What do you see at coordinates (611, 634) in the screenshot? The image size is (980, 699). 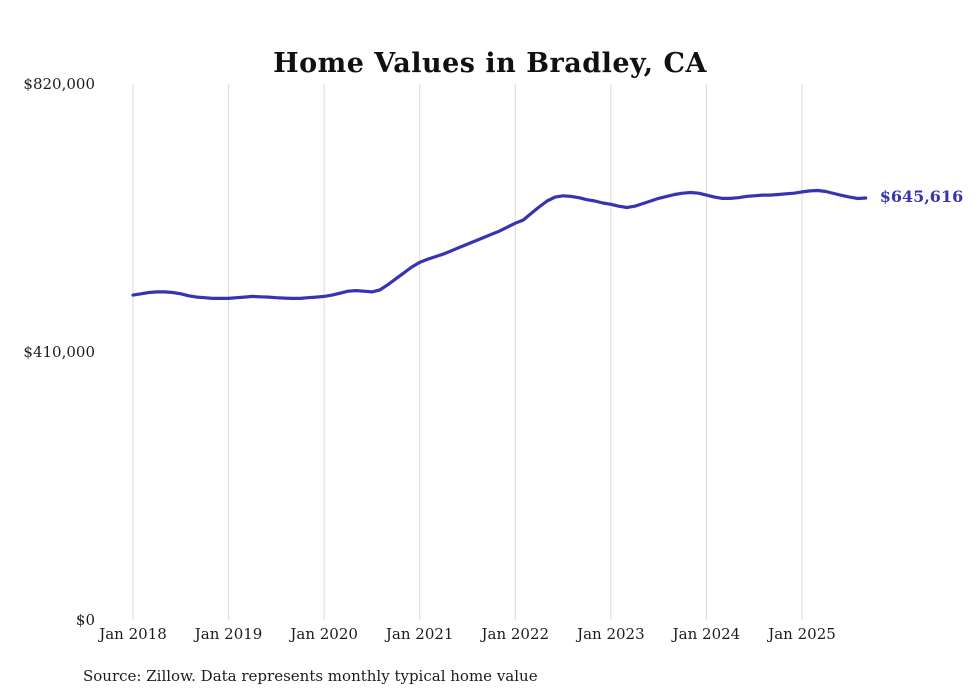 I see `x-axis-label: Jan 2023` at bounding box center [611, 634].